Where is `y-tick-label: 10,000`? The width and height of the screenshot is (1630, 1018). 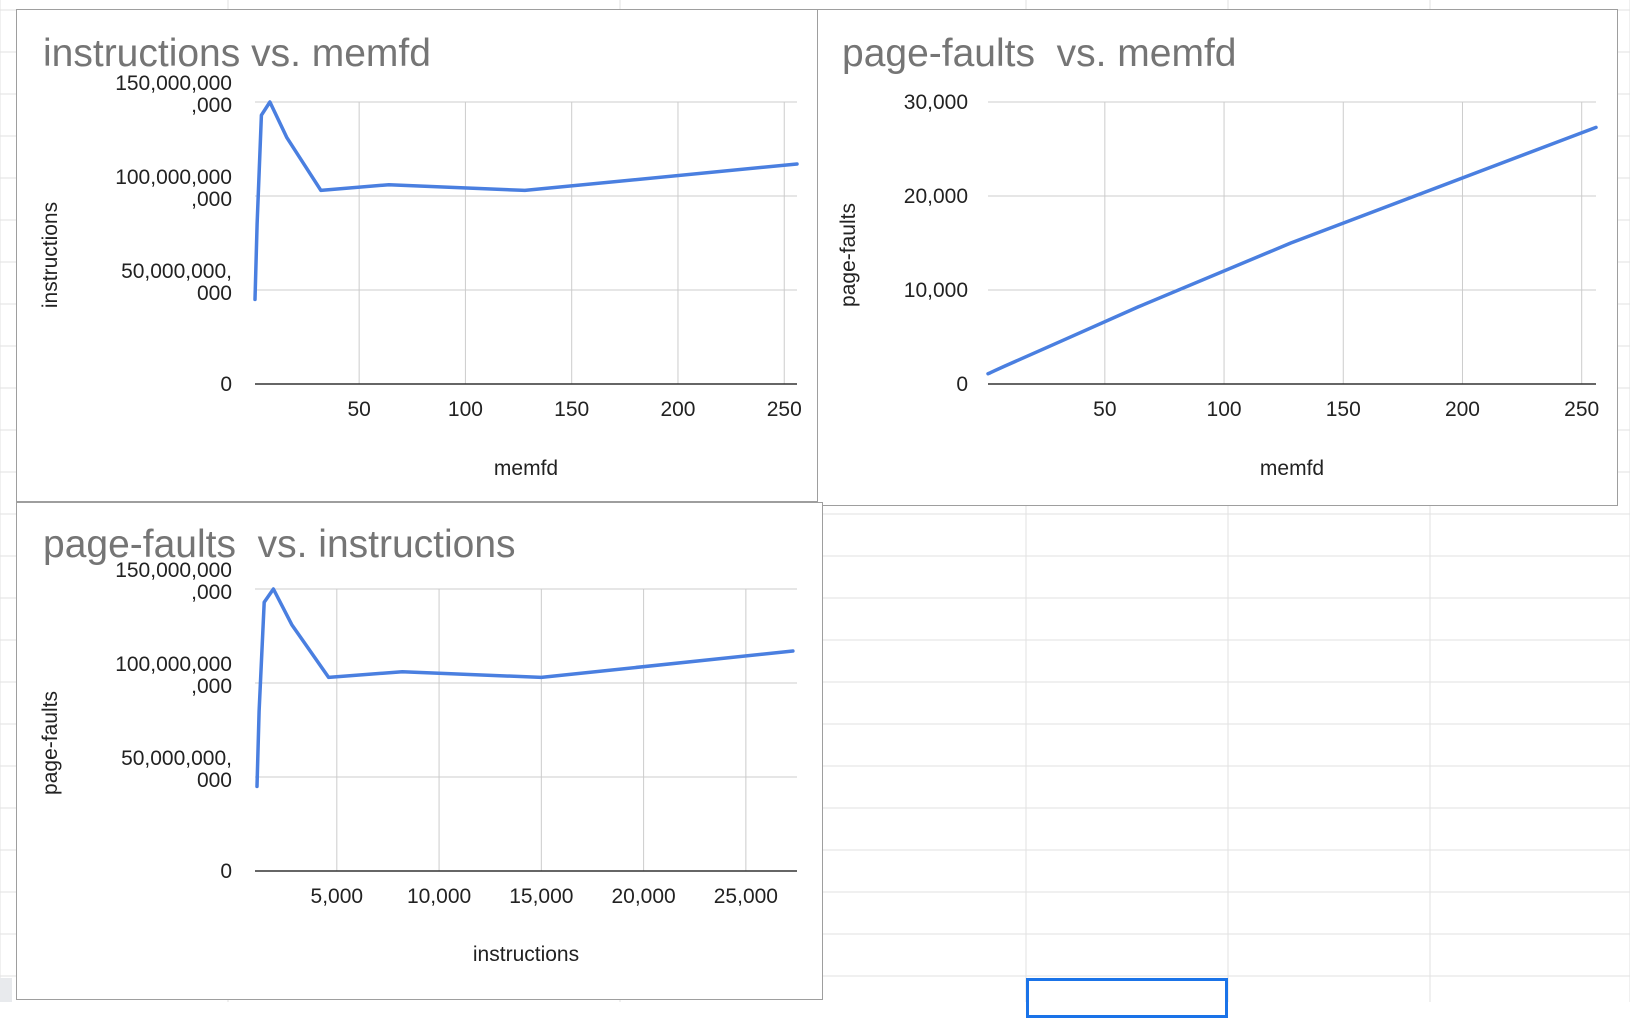 y-tick-label: 10,000 is located at coordinates (936, 290).